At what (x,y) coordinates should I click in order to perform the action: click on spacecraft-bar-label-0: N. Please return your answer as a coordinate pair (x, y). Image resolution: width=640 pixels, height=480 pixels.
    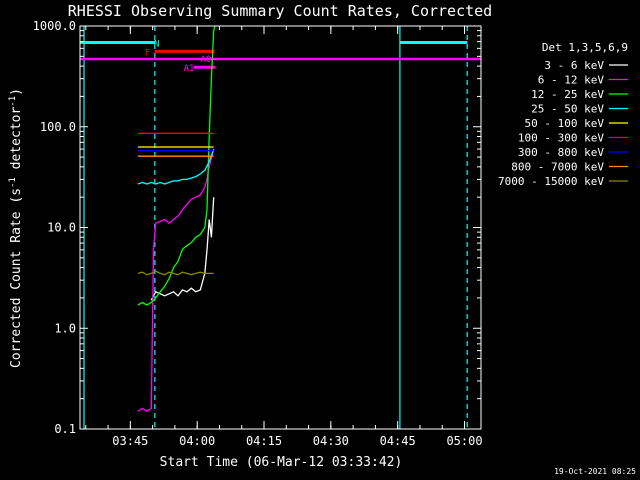
    Looking at the image, I should click on (156, 45).